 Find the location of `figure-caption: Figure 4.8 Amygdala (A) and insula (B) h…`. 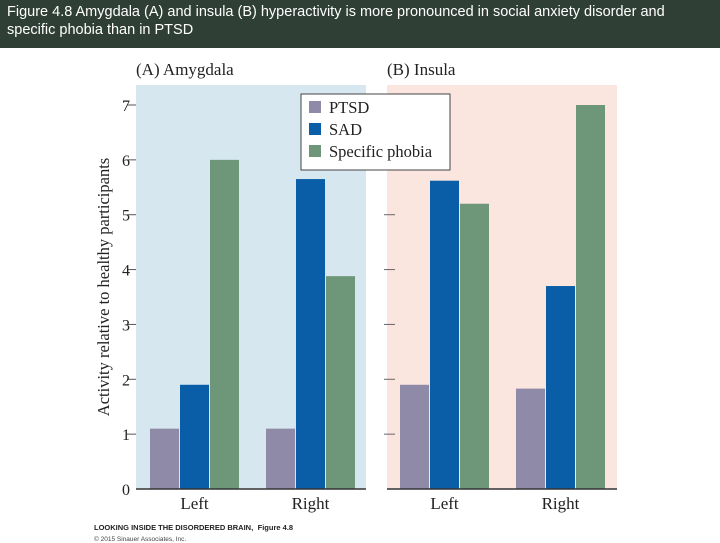

figure-caption: Figure 4.8 Amygdala (A) and insula (B) h… is located at coordinates (336, 21).